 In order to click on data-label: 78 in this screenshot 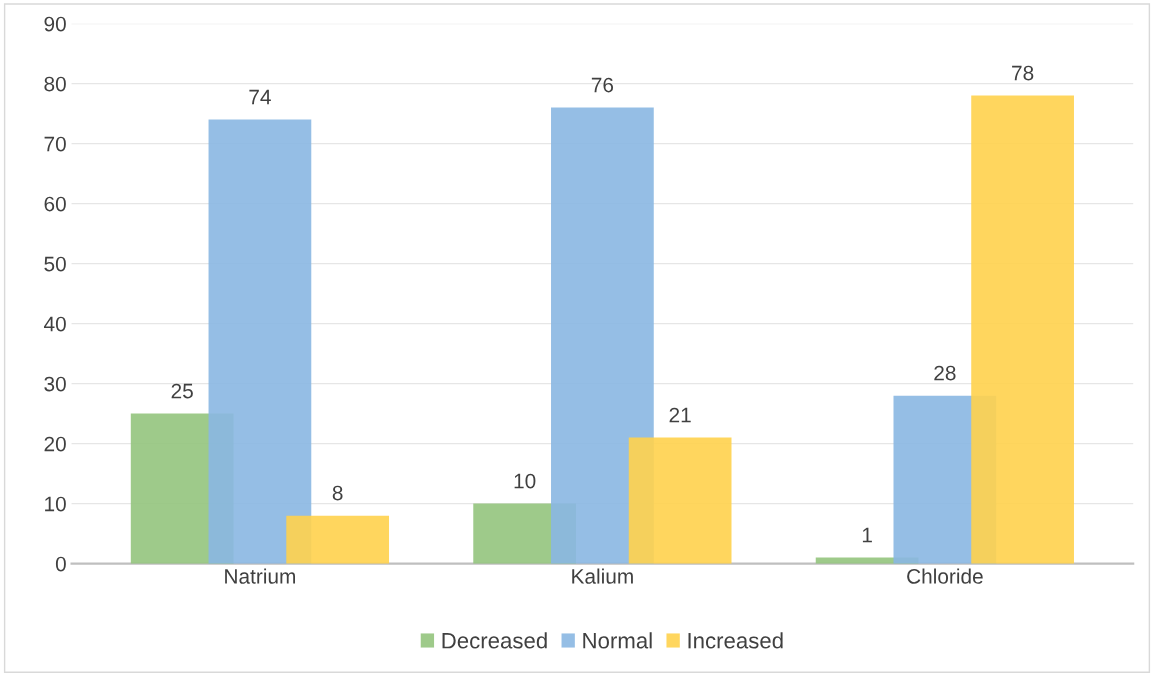, I will do `click(1023, 73)`.